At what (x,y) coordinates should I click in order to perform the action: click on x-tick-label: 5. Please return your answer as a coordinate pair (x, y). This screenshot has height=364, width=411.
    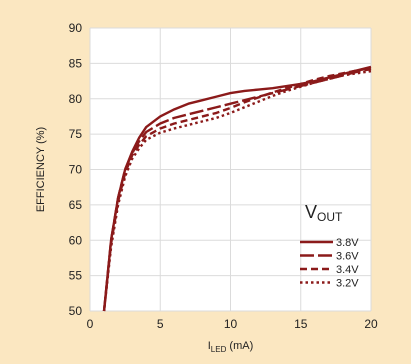
    Looking at the image, I should click on (160, 324).